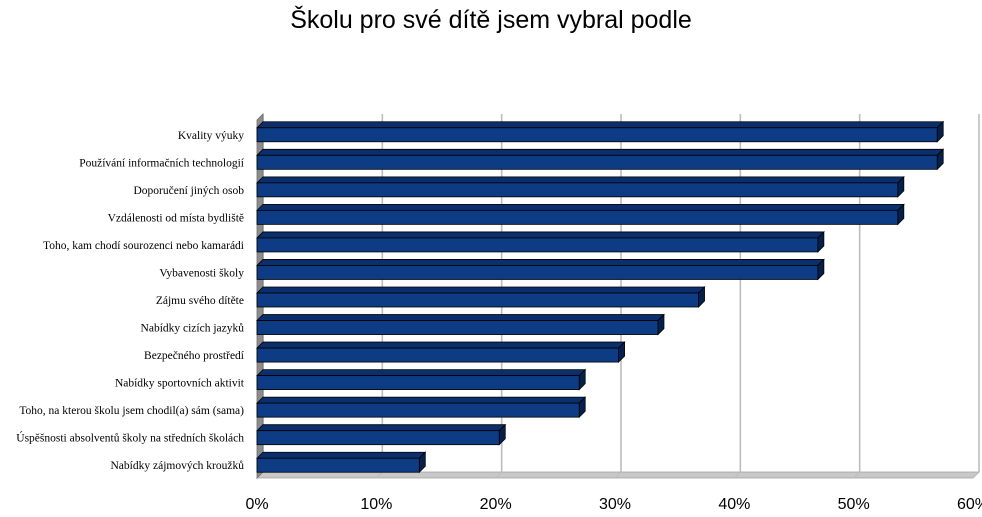 This screenshot has width=982, height=517. I want to click on category-label: Používání informačních technologií, so click(162, 163).